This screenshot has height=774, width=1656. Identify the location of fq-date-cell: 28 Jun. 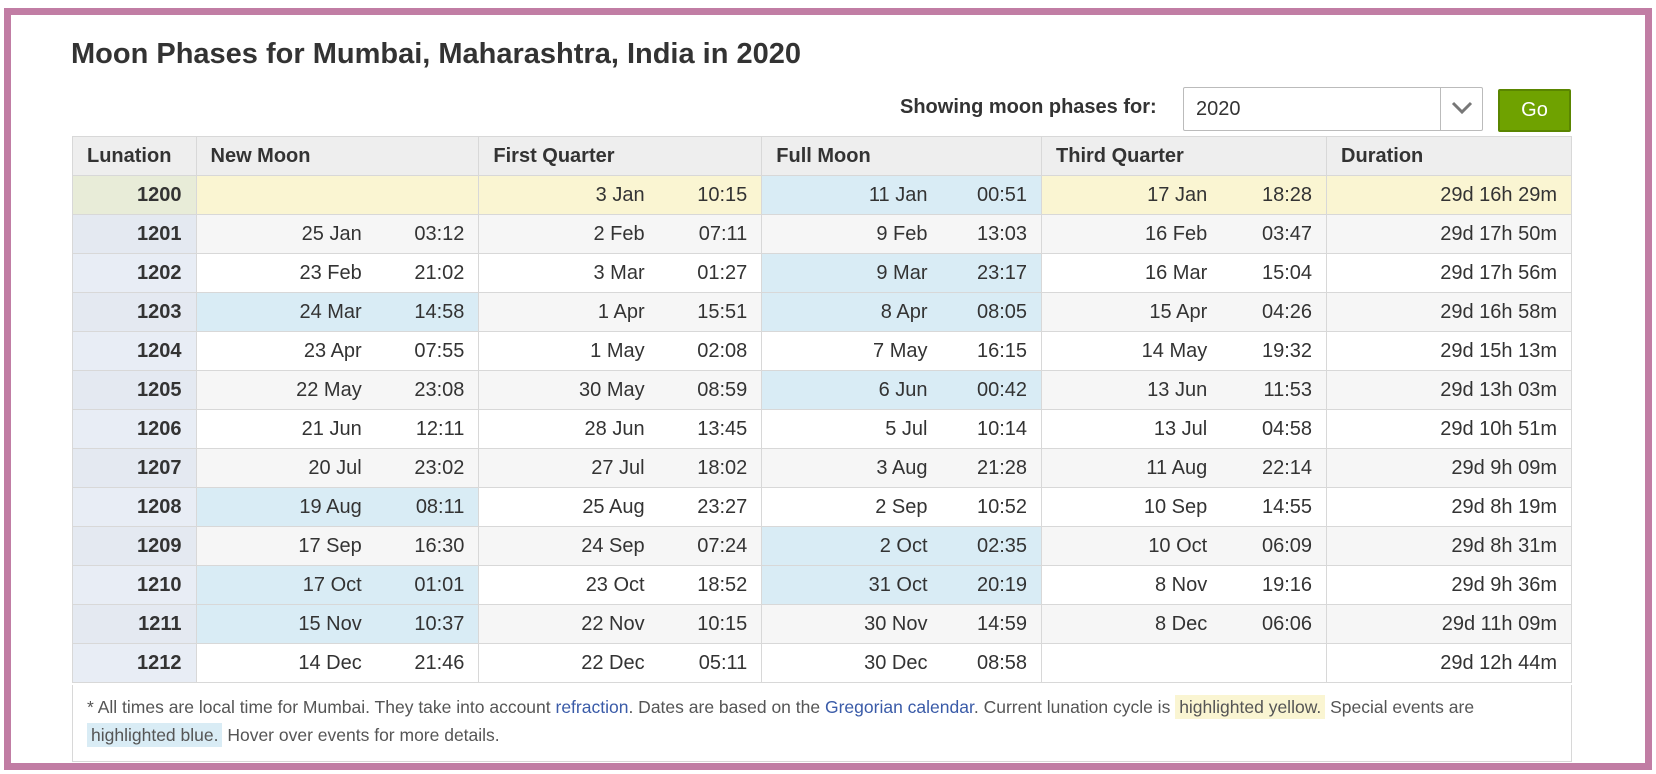
(561, 429).